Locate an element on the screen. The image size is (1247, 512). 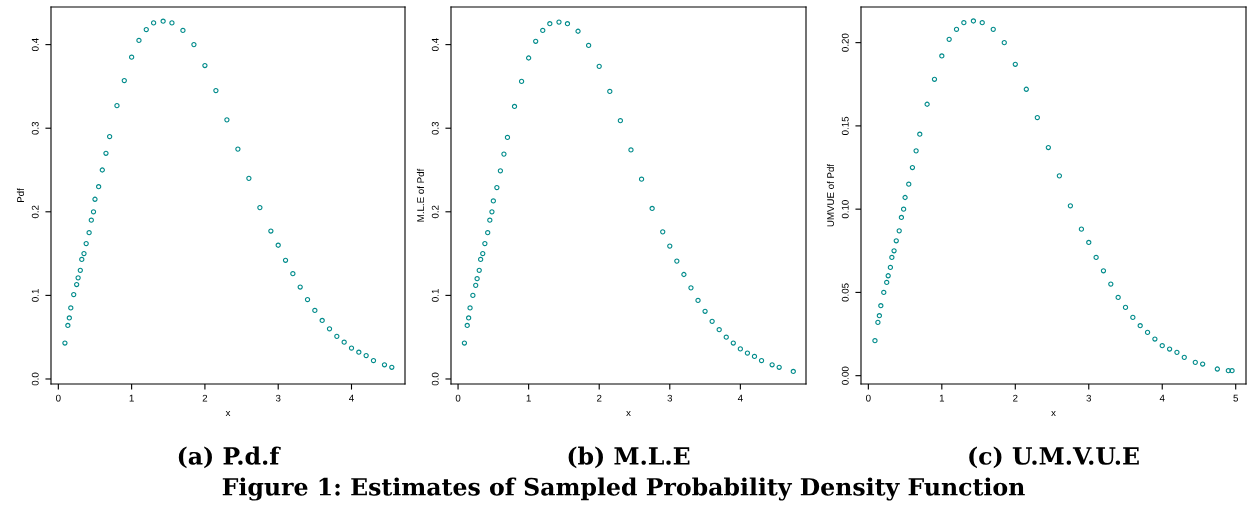
y-tick-label: 0.15 is located at coordinates (845, 125).